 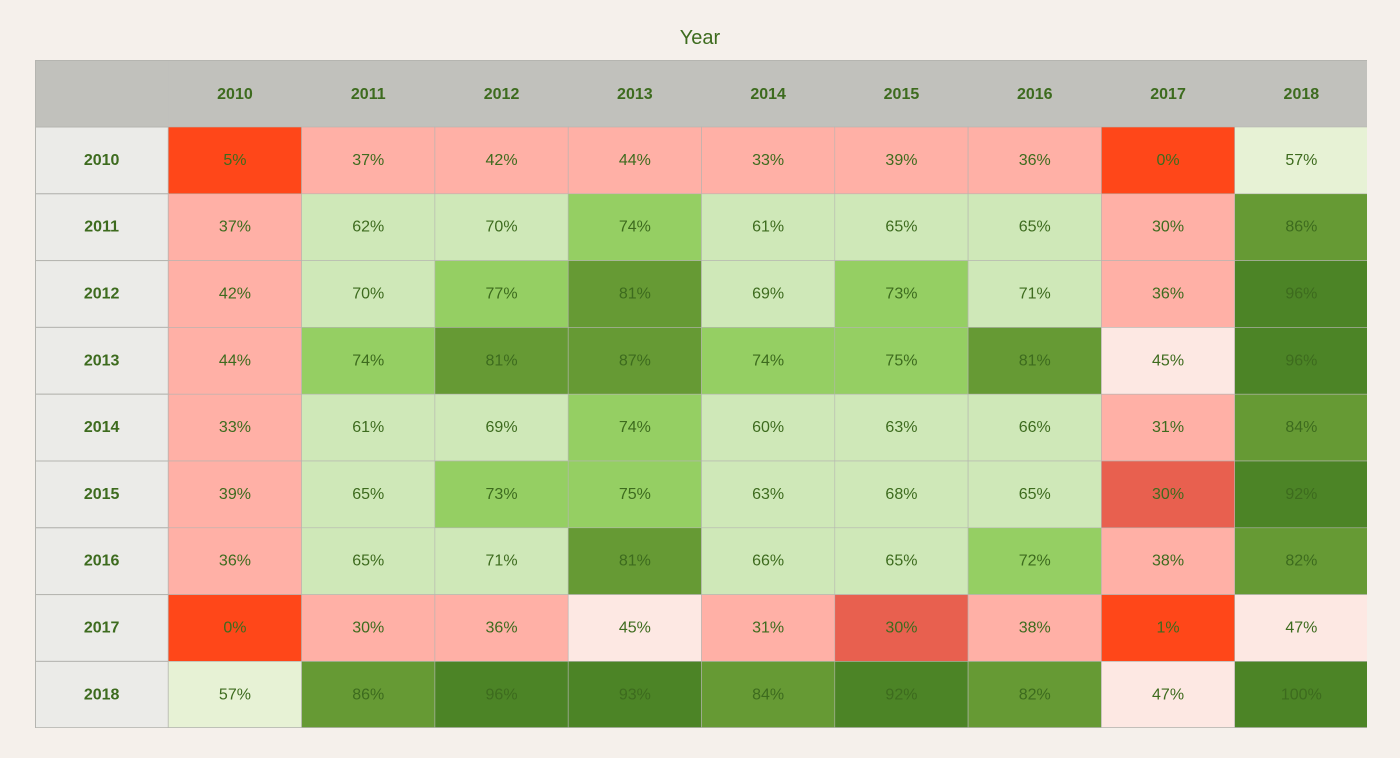 I want to click on heat-cell-2018-2011, so click(x=368, y=694).